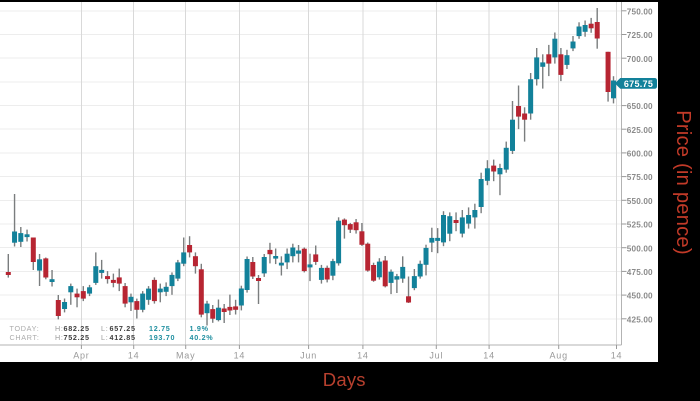  What do you see at coordinates (558, 356) in the screenshot?
I see `svg-text: Aug` at bounding box center [558, 356].